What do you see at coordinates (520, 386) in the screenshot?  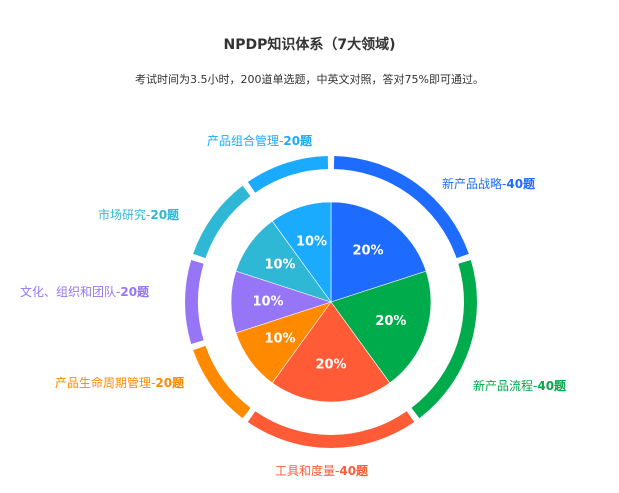 I see `label-new-product-process: 新产品流程-40题` at bounding box center [520, 386].